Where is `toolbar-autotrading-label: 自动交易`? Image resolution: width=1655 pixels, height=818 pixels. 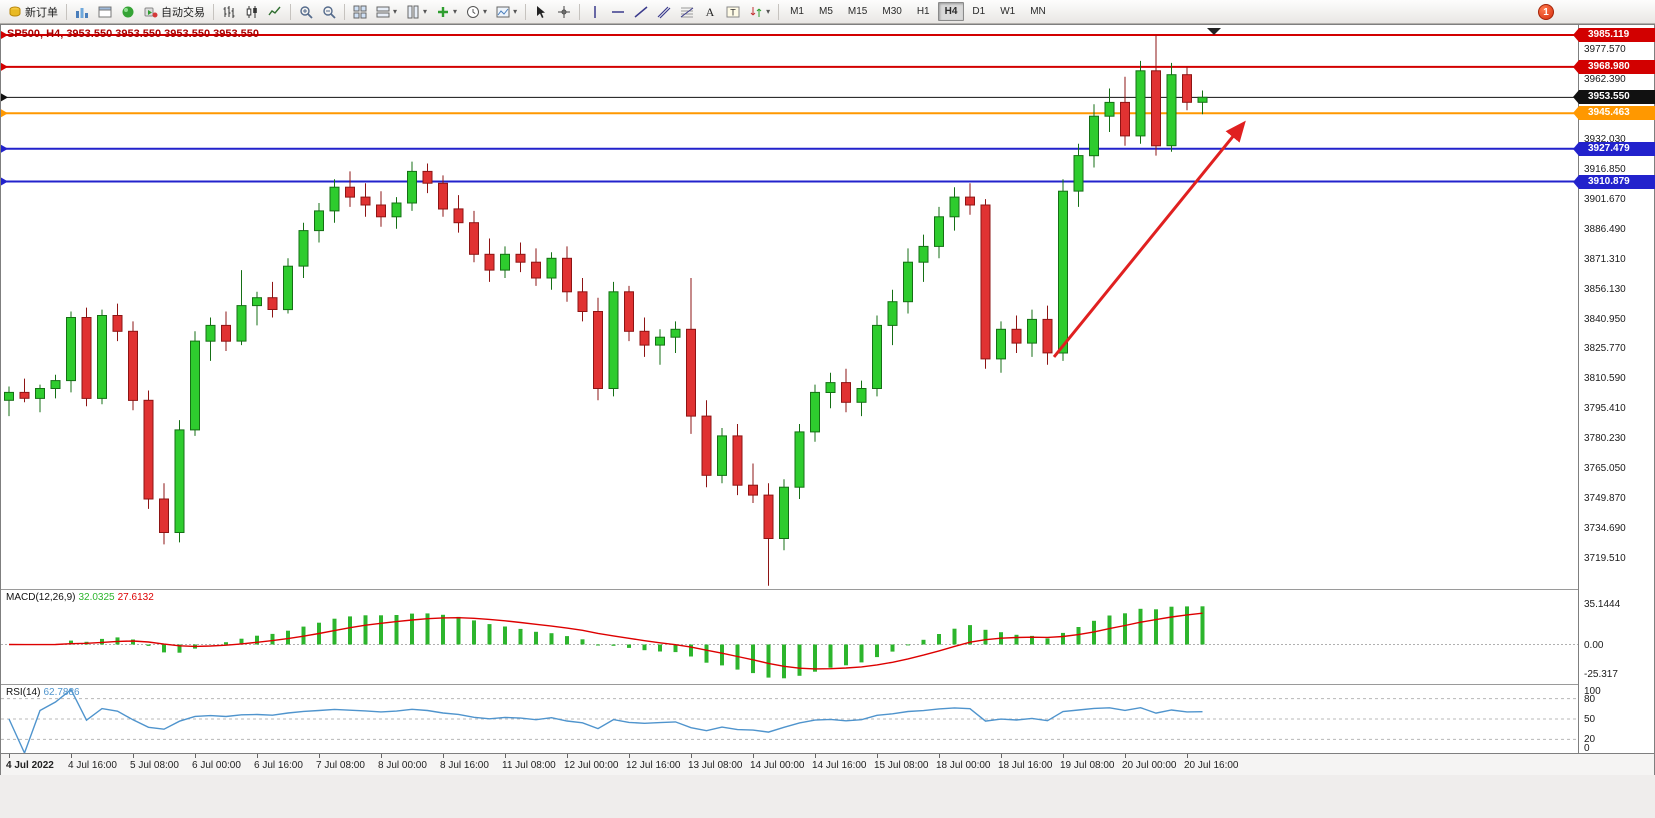
toolbar-autotrading-label: 自动交易 is located at coordinates (183, 12).